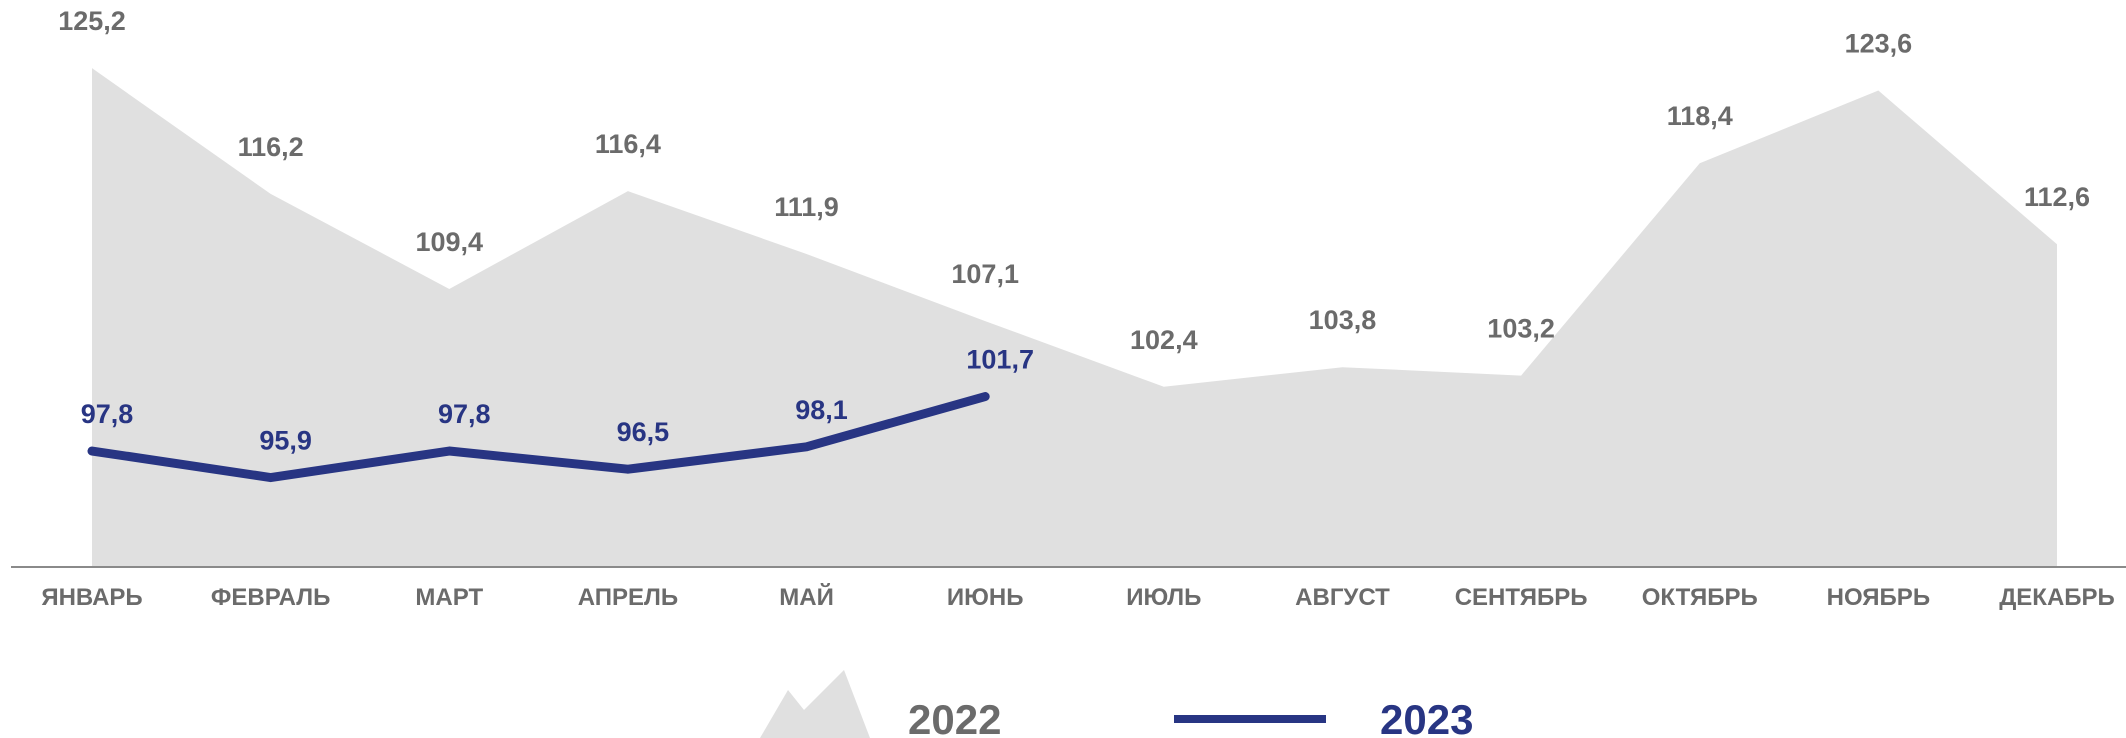 This screenshot has width=2126, height=738. What do you see at coordinates (92, 21) in the screenshot?
I see `data-label: 125,2` at bounding box center [92, 21].